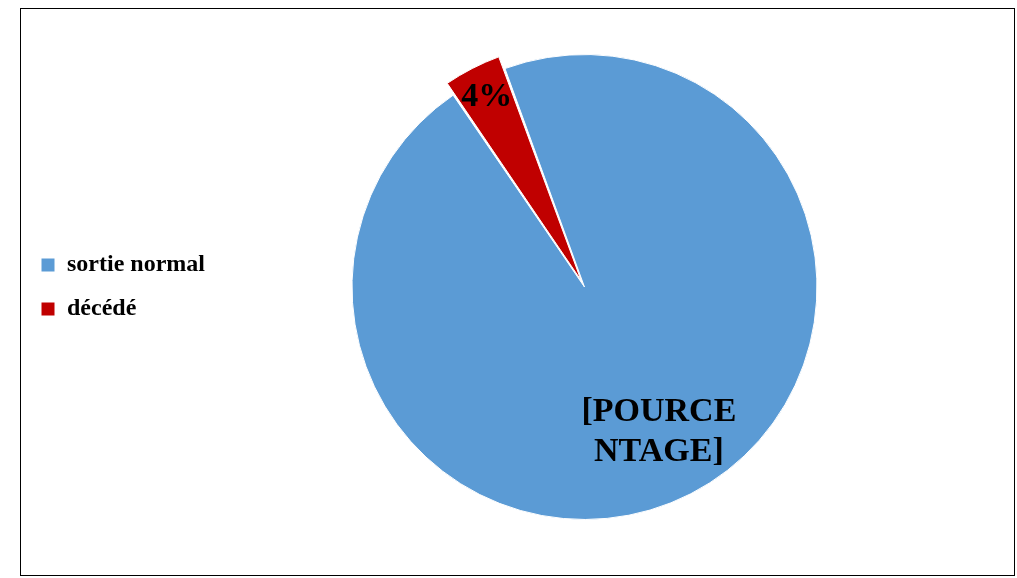 The height and width of the screenshot is (578, 1017). Describe the element at coordinates (487, 94) in the screenshot. I see `data-label: 4%` at that location.